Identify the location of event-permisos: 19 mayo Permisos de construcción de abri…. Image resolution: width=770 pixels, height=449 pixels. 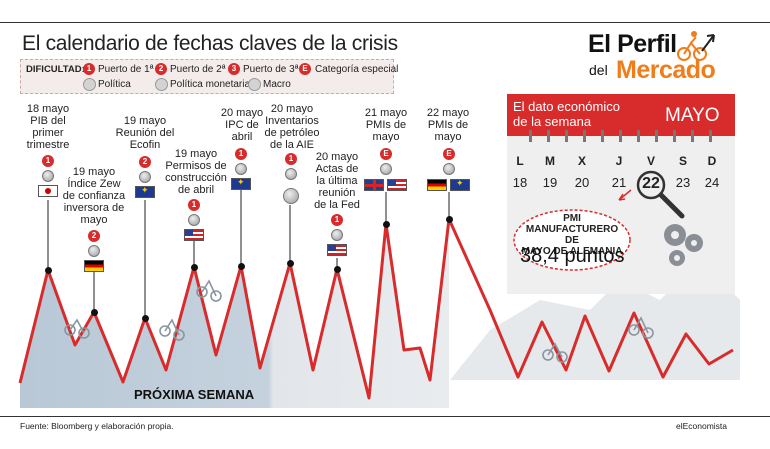
(196, 172).